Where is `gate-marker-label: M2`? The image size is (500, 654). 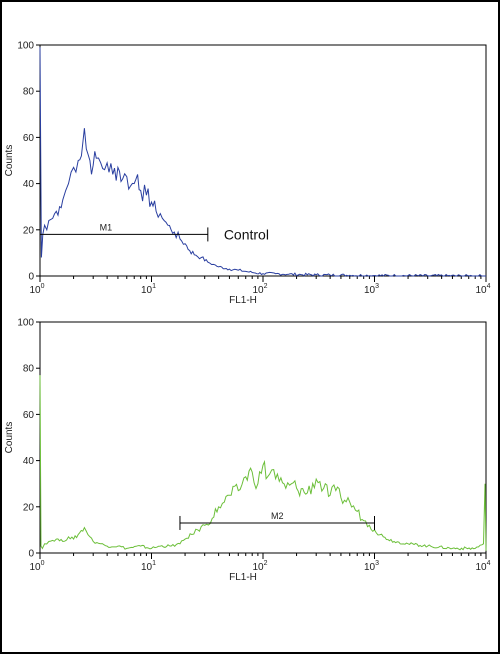 gate-marker-label: M2 is located at coordinates (277, 516).